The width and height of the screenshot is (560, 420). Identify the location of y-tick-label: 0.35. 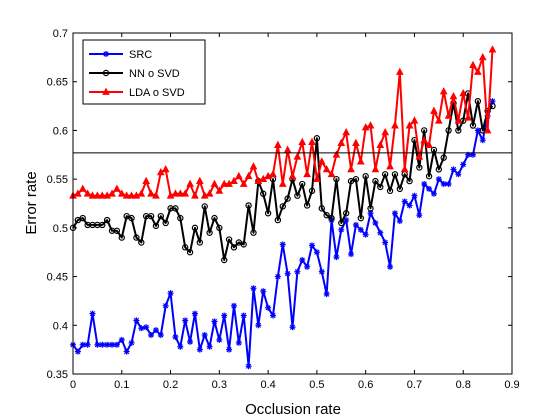
(57, 375).